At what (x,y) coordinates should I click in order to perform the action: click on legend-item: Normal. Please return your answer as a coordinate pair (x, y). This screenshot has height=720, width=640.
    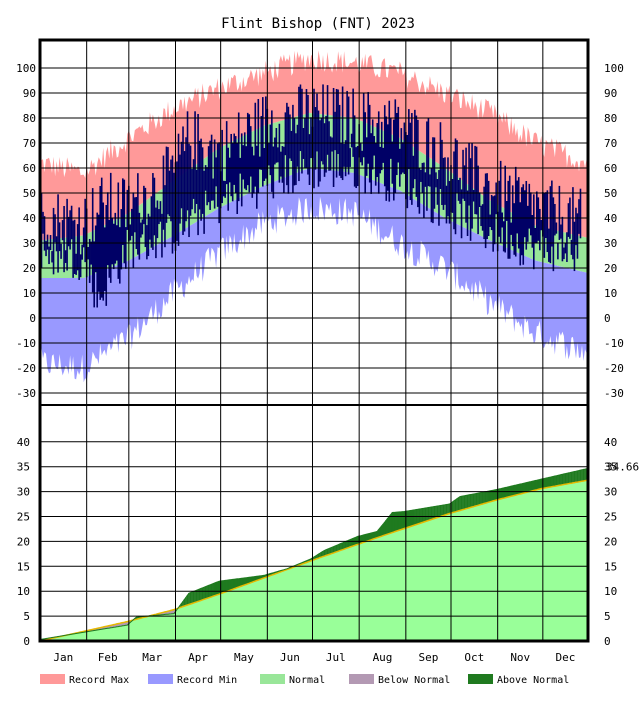
    Looking at the image, I should click on (292, 680).